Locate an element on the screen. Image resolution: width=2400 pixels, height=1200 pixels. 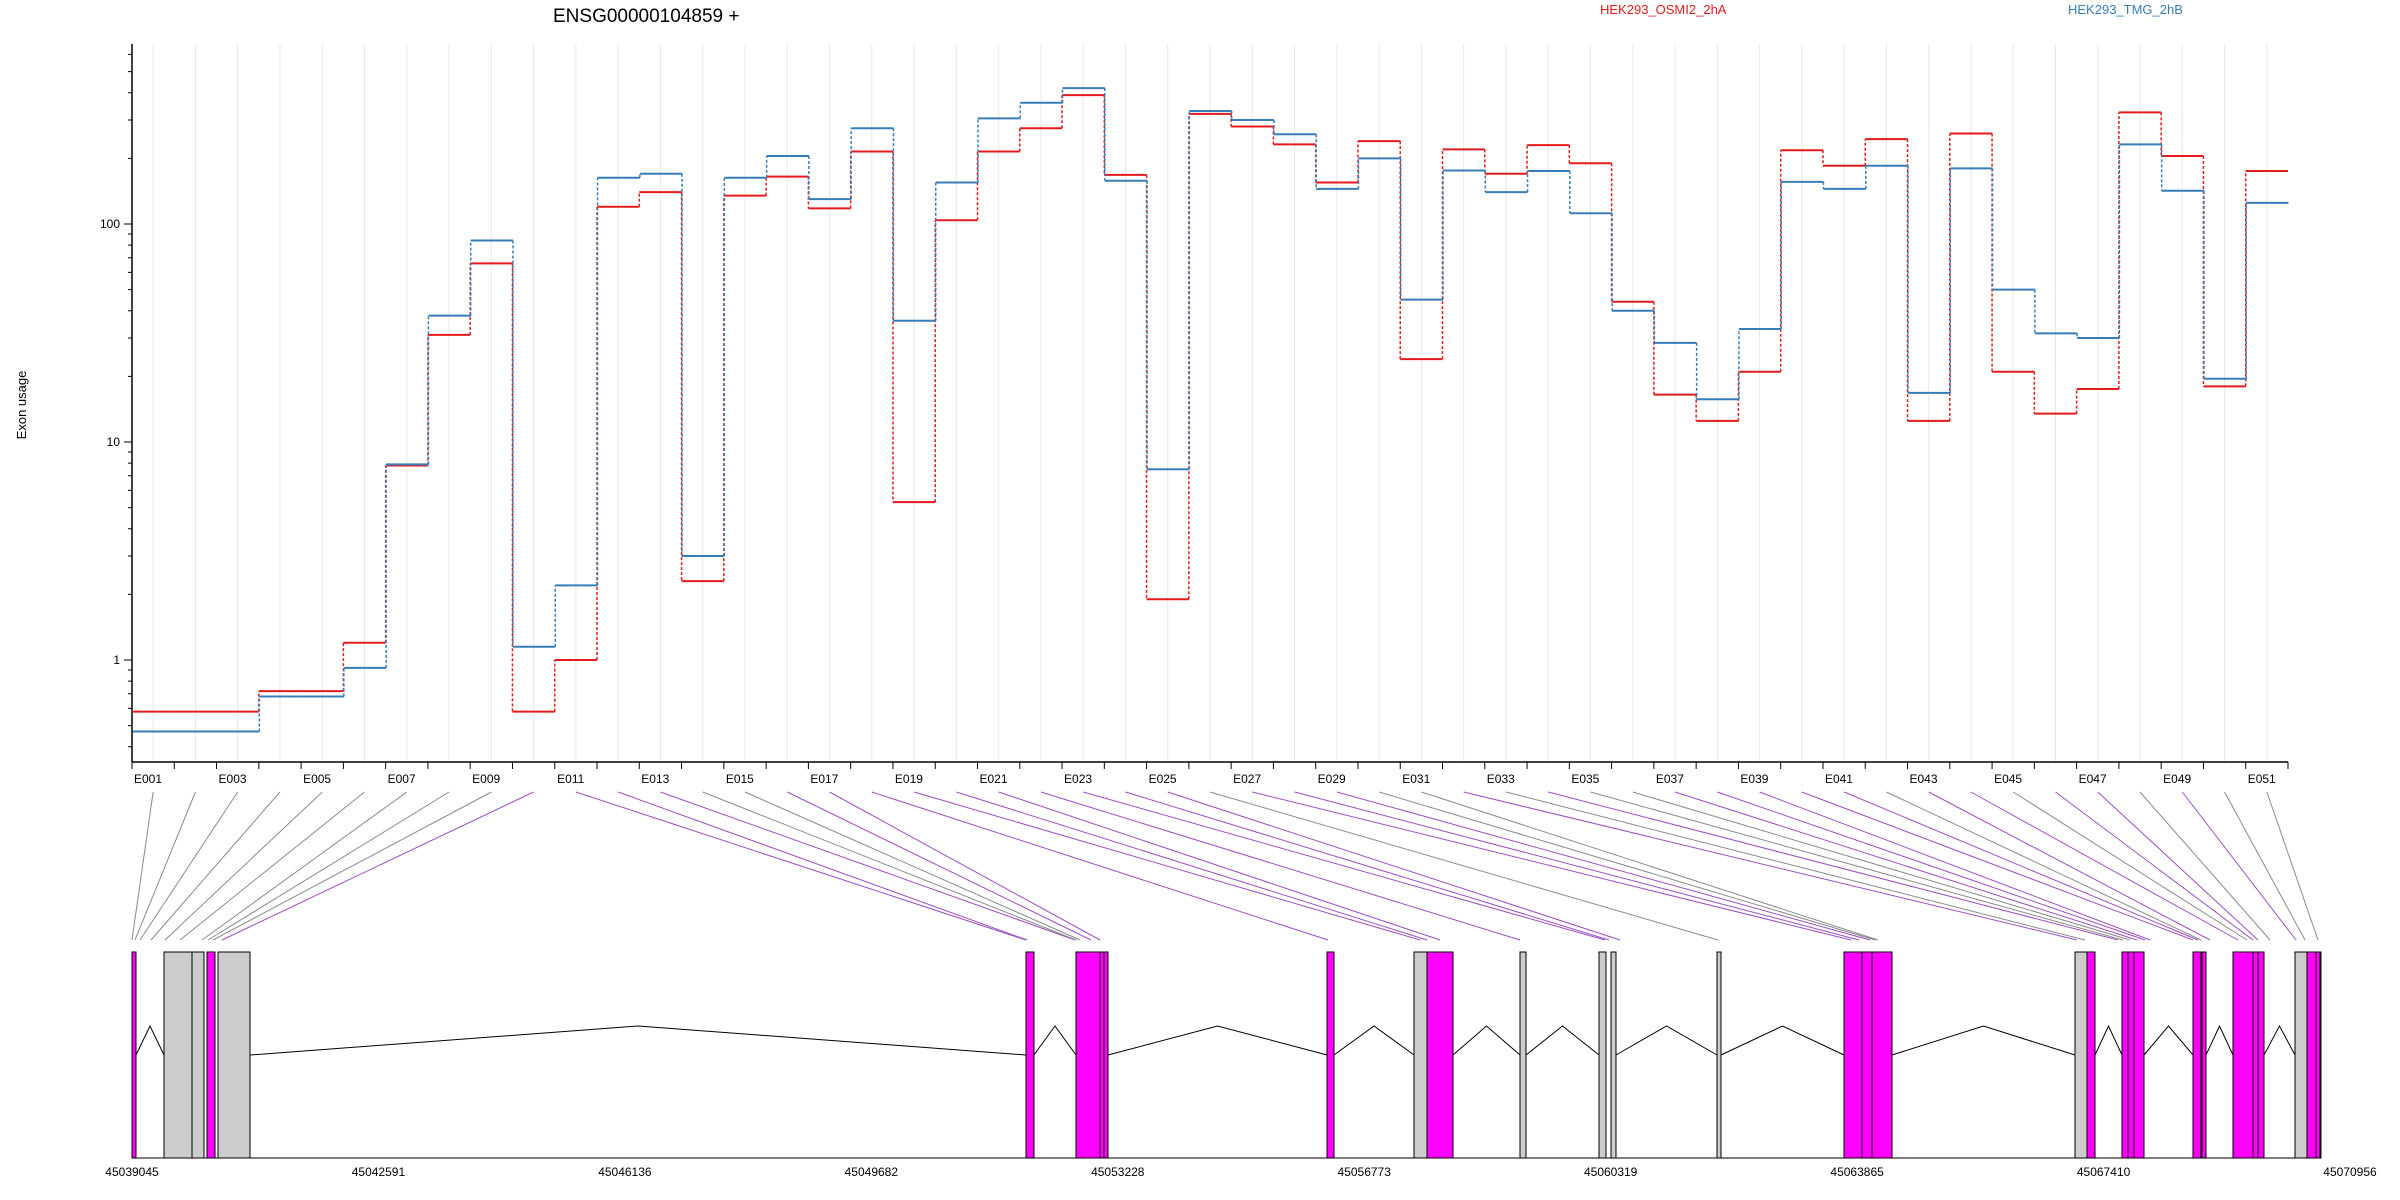
exon-connector-E014 is located at coordinates (889, 866).